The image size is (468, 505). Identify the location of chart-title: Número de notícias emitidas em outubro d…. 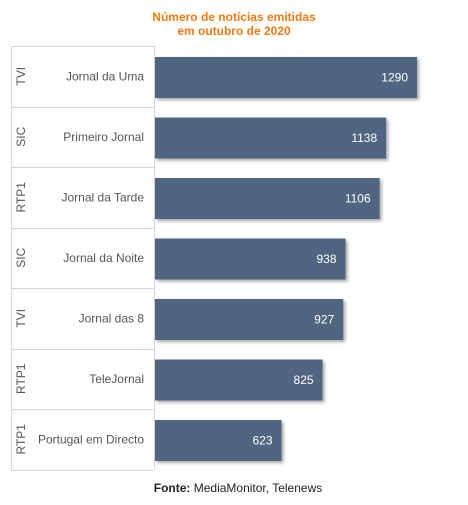
(234, 24).